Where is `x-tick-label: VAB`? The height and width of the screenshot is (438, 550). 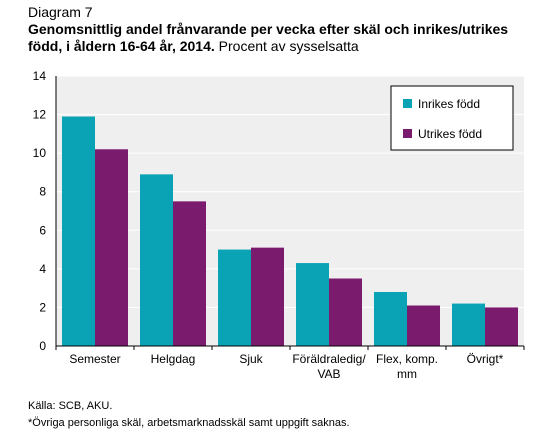
x-tick-label: VAB is located at coordinates (328, 374).